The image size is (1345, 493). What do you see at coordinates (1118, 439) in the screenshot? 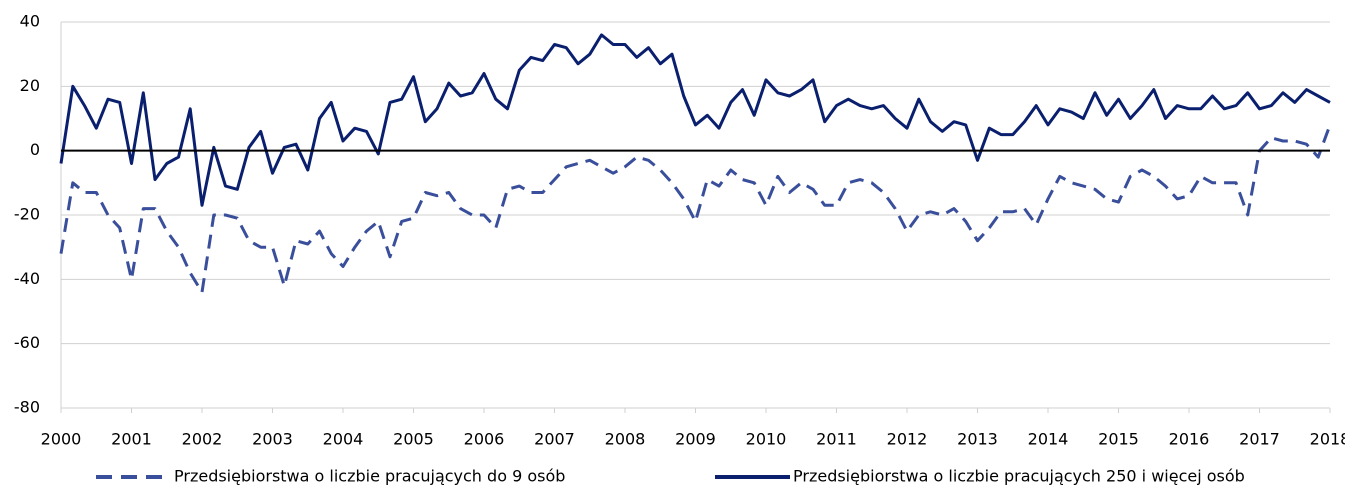
I see `x-tick-label: 2015` at bounding box center [1118, 439].